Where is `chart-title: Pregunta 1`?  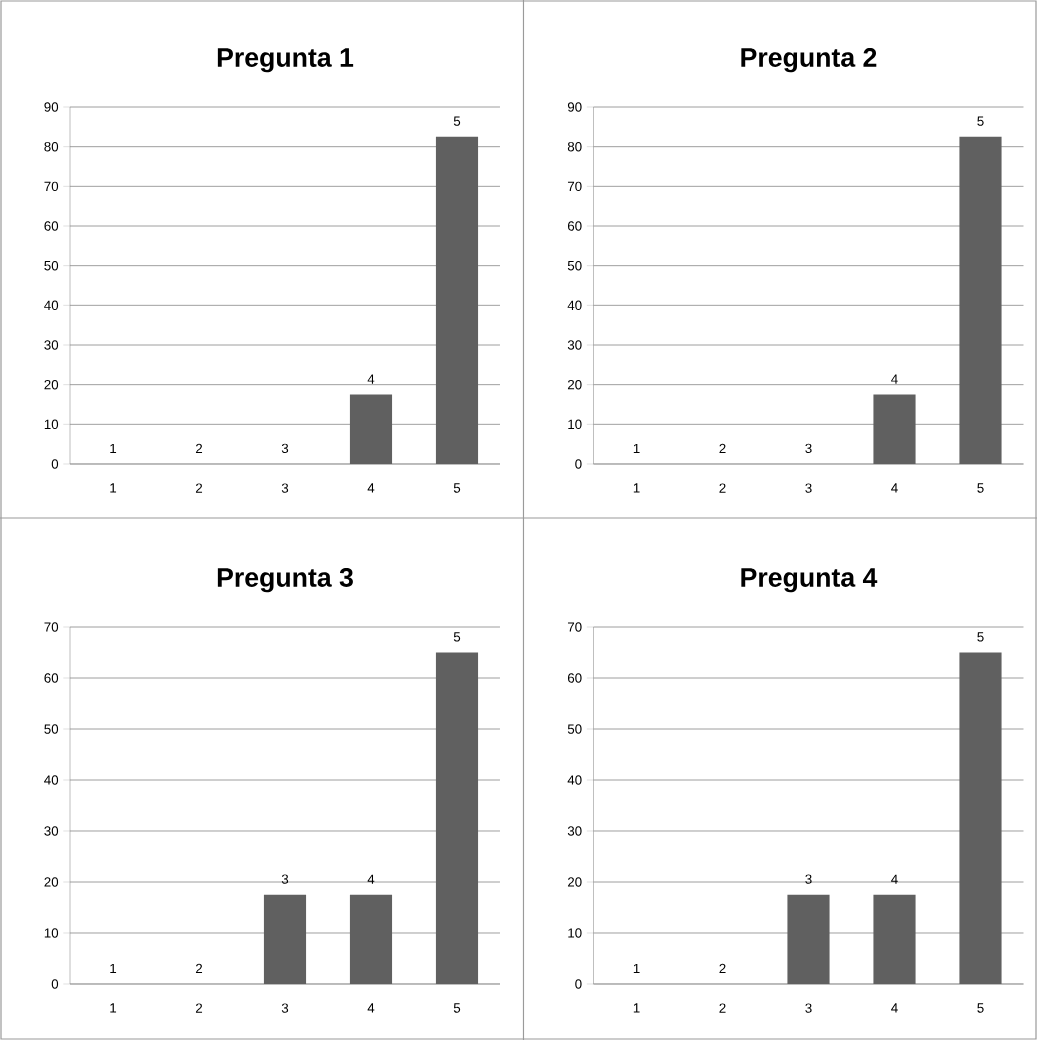
chart-title: Pregunta 1 is located at coordinates (285, 60).